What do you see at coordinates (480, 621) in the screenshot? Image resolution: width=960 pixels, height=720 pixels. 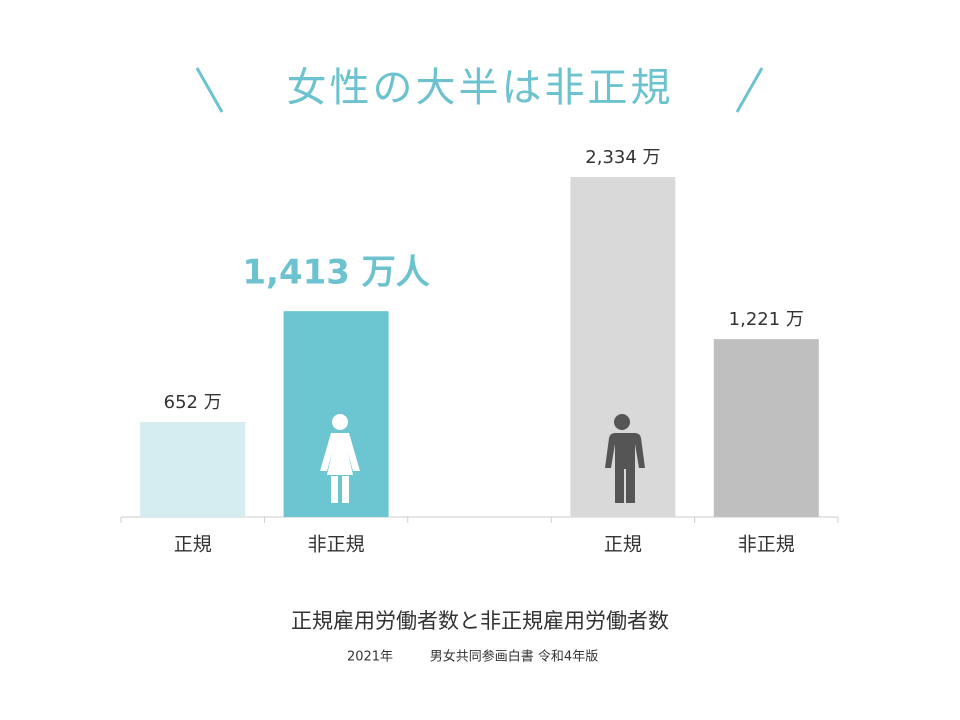 I see `caption: 正規雇用労働者数と非正規雇用労働者数` at bounding box center [480, 621].